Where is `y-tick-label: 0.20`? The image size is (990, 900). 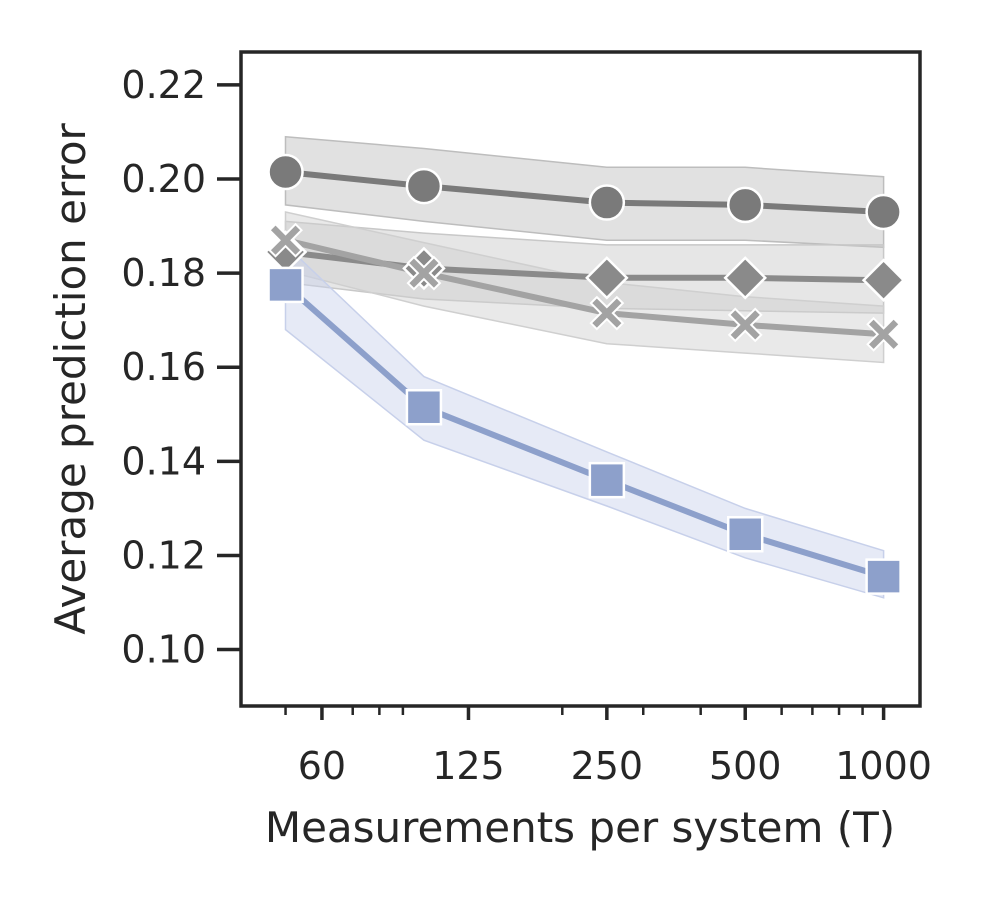
y-tick-label: 0.20 is located at coordinates (163, 179).